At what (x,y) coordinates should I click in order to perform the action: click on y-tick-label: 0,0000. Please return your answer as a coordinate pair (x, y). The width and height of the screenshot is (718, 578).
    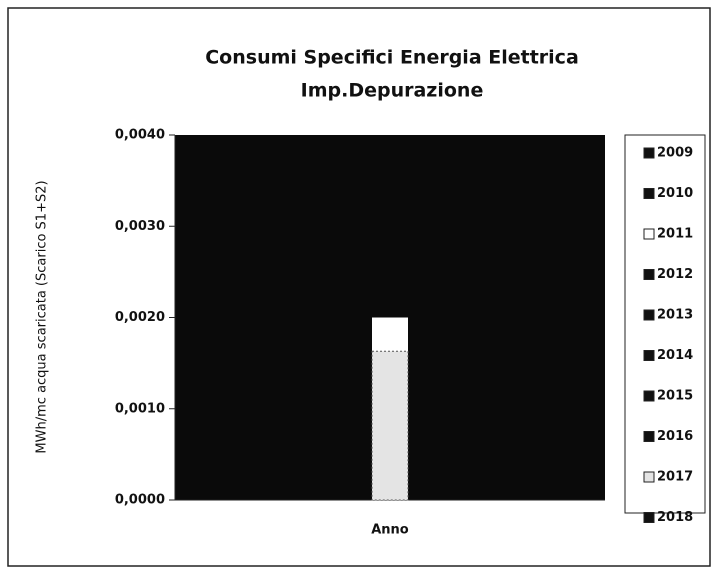
    Looking at the image, I should click on (140, 500).